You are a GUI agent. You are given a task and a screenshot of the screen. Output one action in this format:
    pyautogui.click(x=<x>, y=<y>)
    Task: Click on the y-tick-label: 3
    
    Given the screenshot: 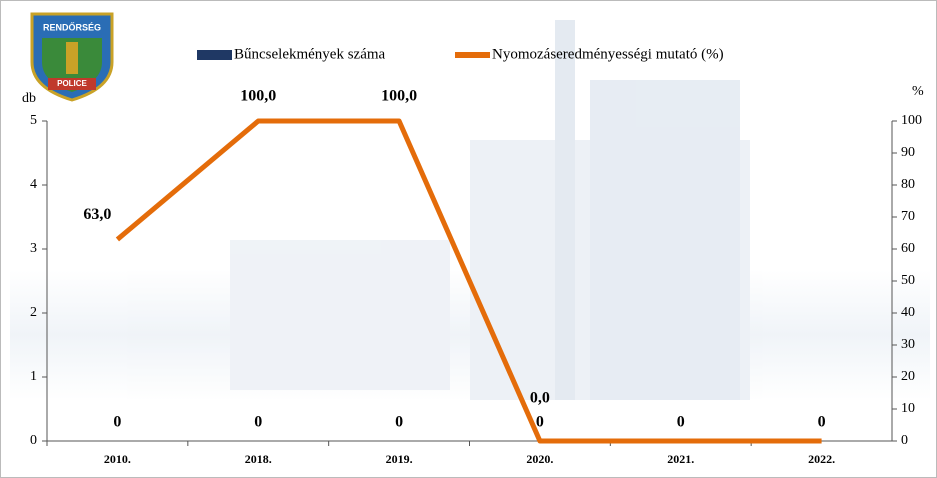 What is the action you would take?
    pyautogui.click(x=33, y=248)
    